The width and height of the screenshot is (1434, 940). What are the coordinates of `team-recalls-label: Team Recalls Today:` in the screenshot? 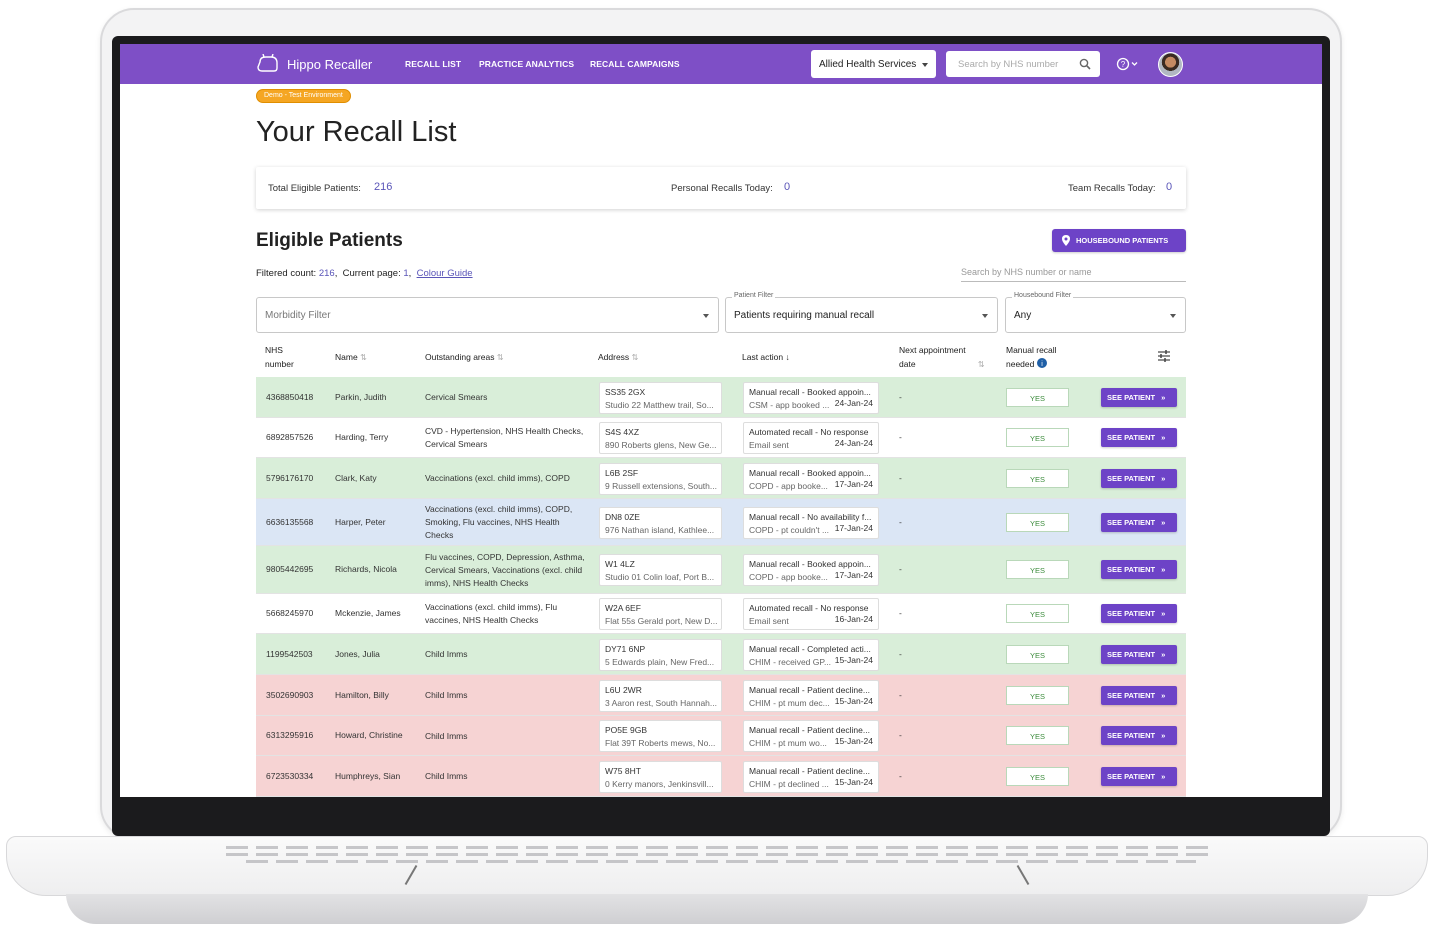 It's located at (1112, 188).